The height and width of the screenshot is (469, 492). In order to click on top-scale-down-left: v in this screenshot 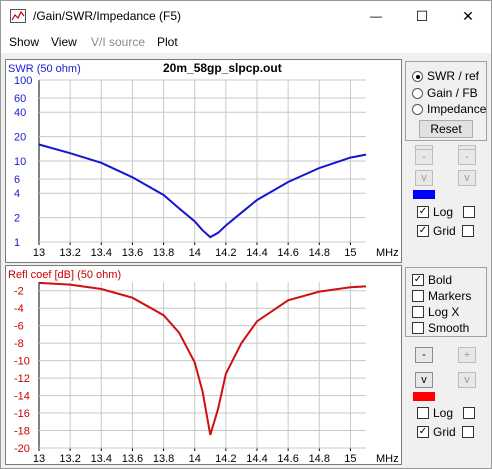, I will do `click(424, 178)`.